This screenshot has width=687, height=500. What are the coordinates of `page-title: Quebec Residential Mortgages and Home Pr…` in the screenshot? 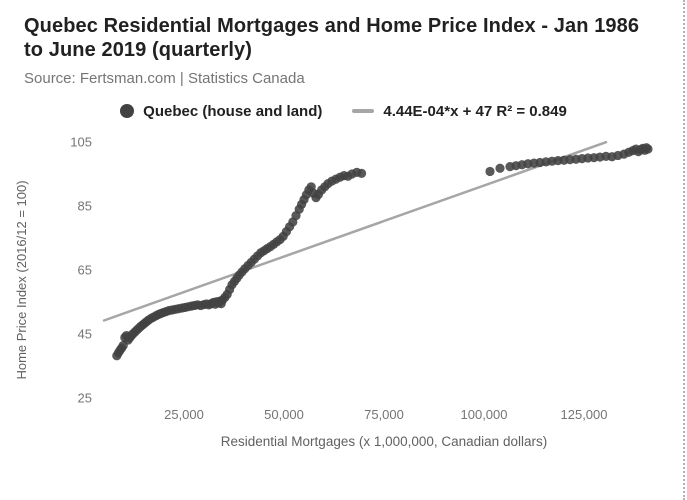 It's located at (332, 38).